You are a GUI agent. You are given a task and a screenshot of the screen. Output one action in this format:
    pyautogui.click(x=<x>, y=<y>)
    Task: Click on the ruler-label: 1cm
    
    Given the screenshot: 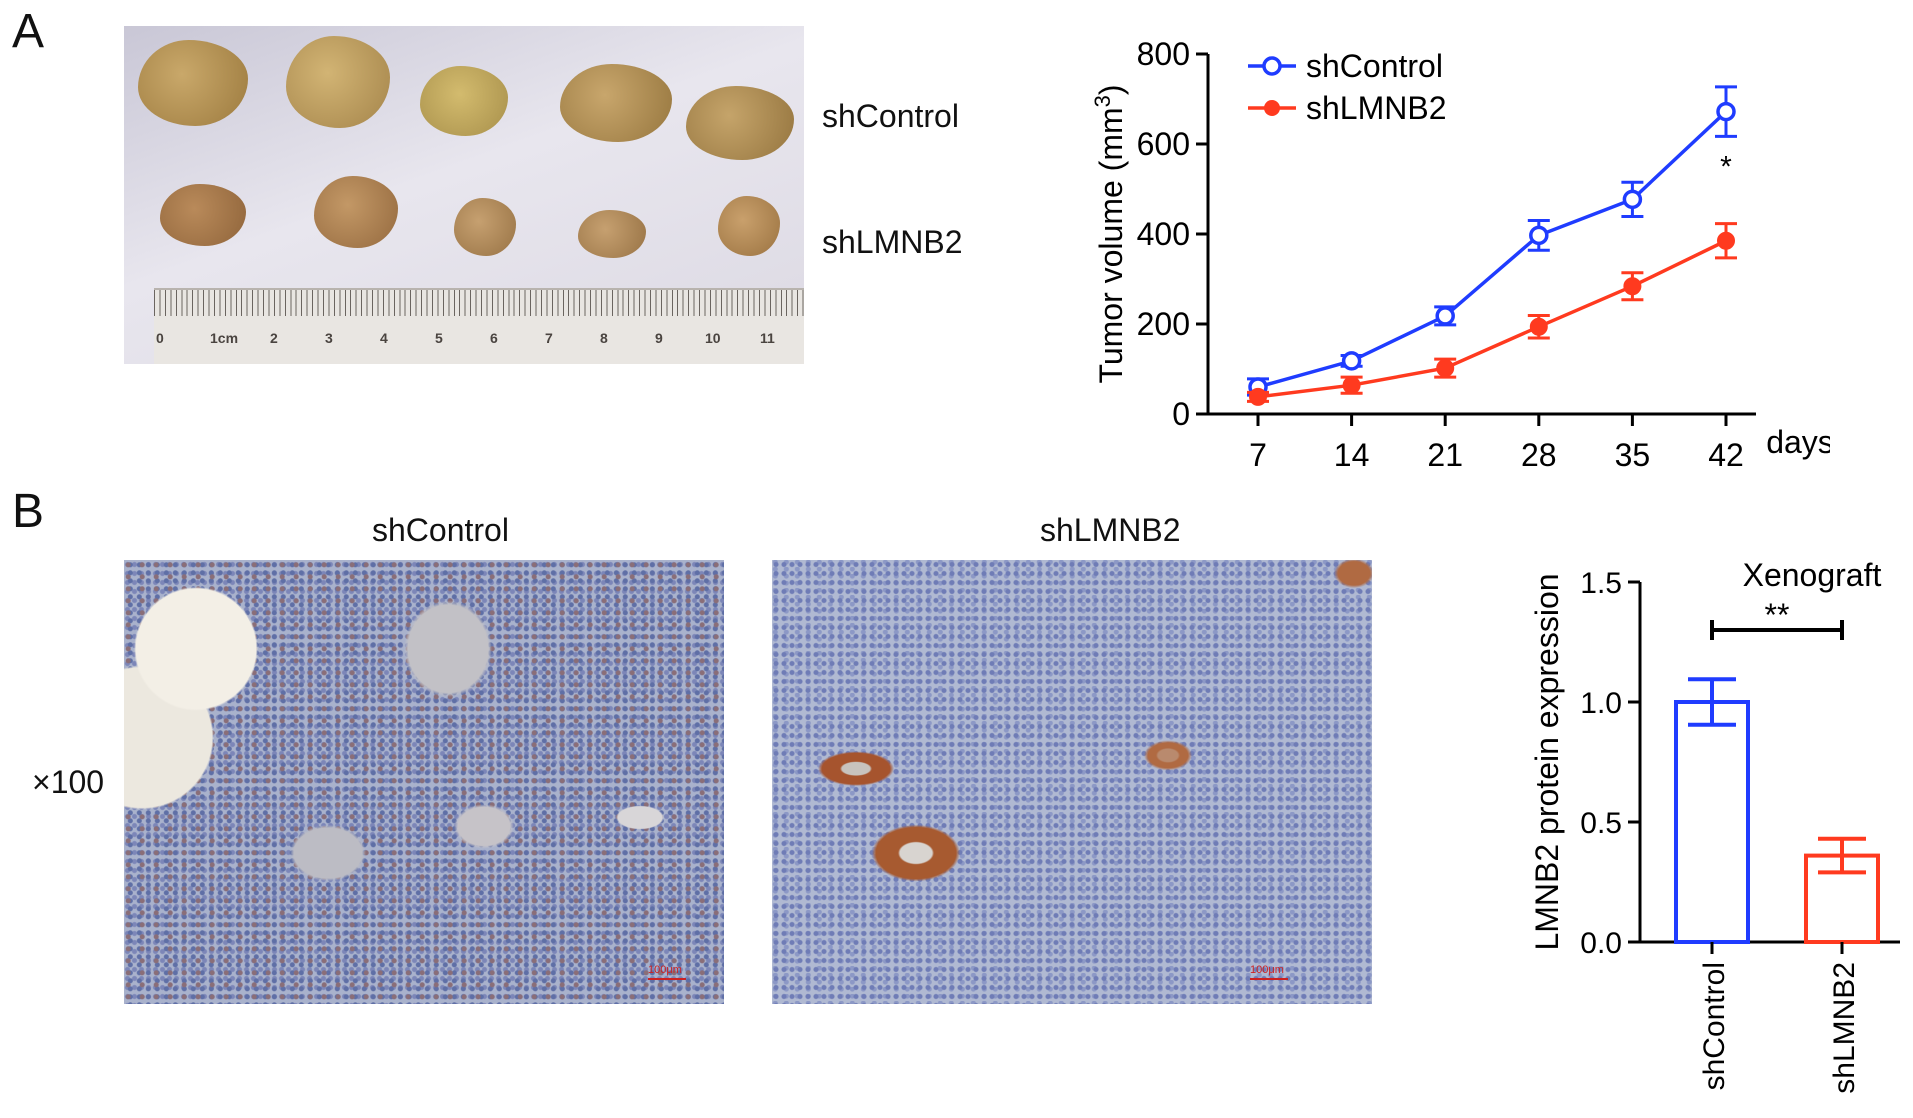 What is the action you would take?
    pyautogui.click(x=224, y=338)
    